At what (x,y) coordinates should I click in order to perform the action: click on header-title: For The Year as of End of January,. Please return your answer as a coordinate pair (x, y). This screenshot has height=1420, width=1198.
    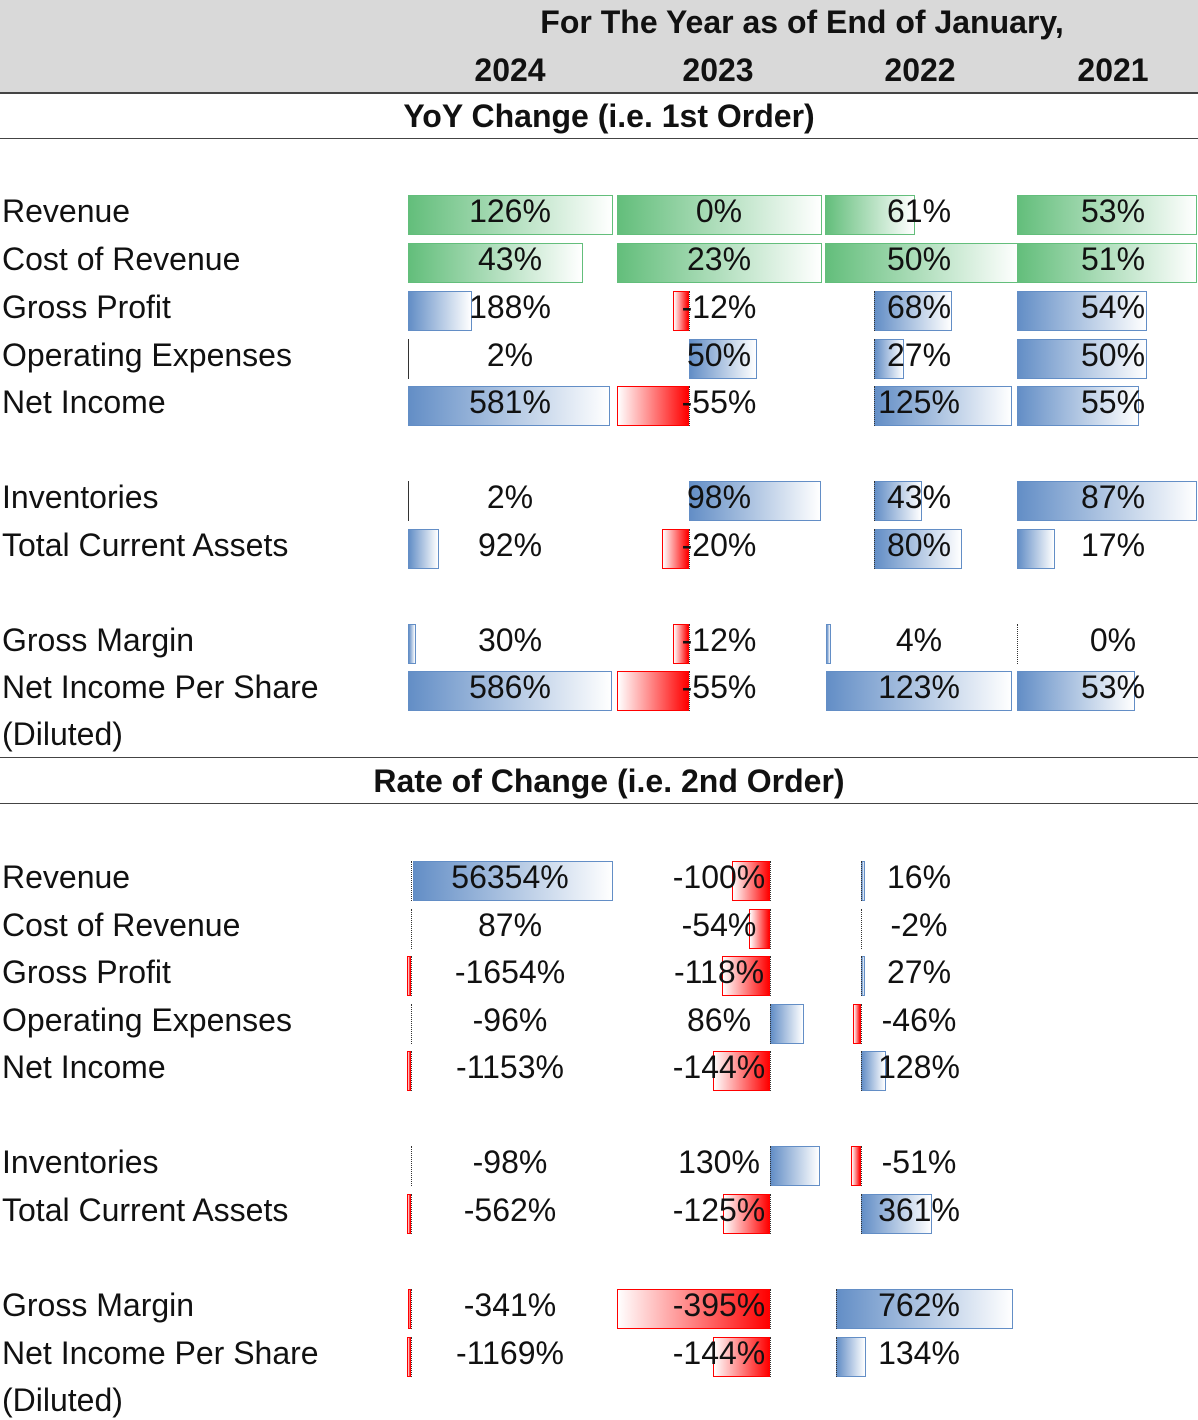
    Looking at the image, I should click on (802, 22).